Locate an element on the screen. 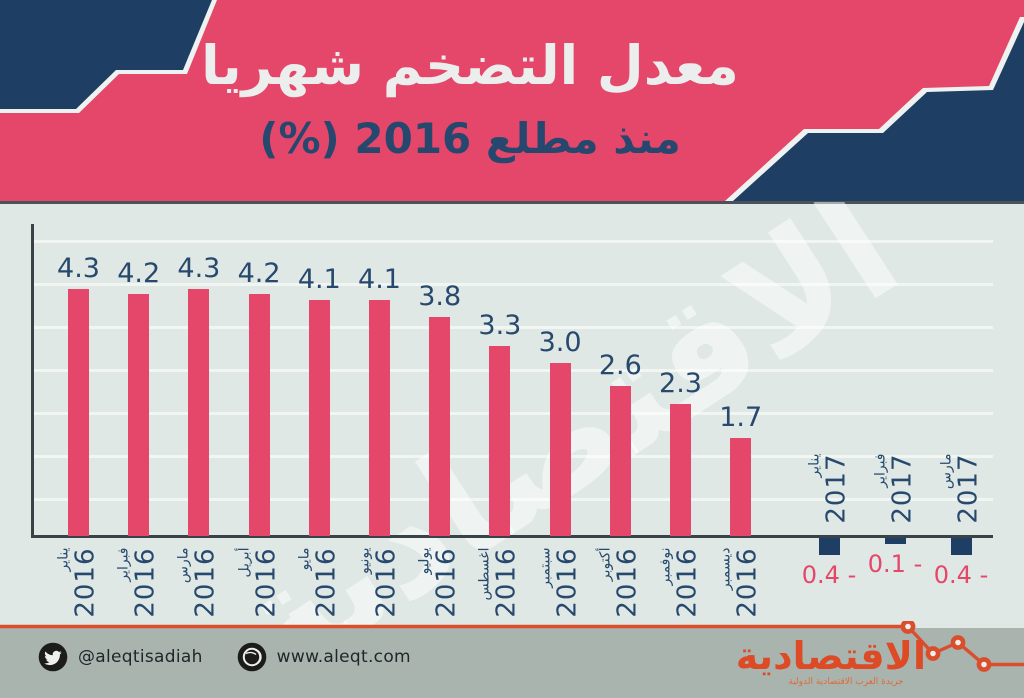 Image resolution: width=1024 pixels, height=698 pixels. chart-subtitle: منذ مطلع 2016 (%) is located at coordinates (470, 138).